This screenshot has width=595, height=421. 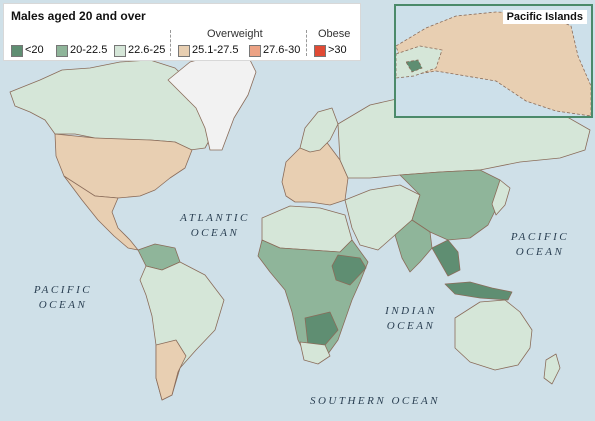 What do you see at coordinates (147, 50) in the screenshot?
I see `legend-label: 22.6-25` at bounding box center [147, 50].